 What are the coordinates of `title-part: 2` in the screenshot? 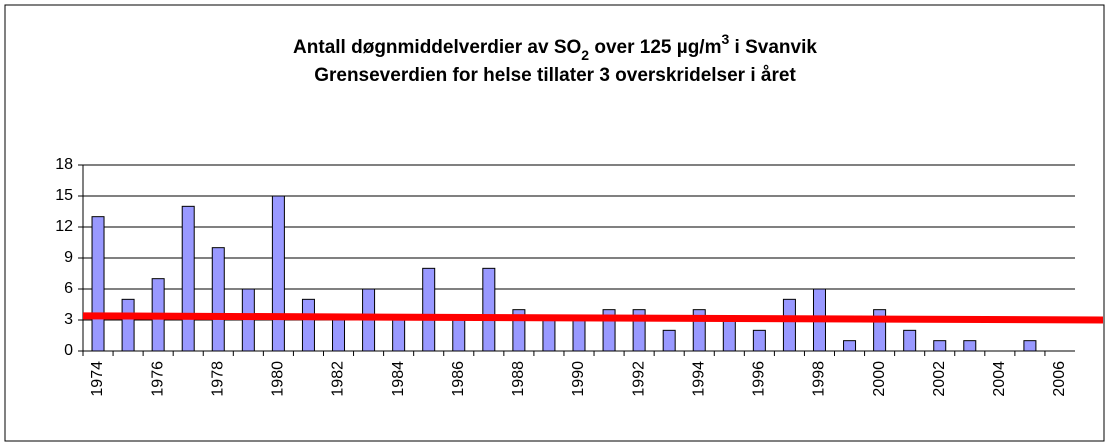 It's located at (585, 55).